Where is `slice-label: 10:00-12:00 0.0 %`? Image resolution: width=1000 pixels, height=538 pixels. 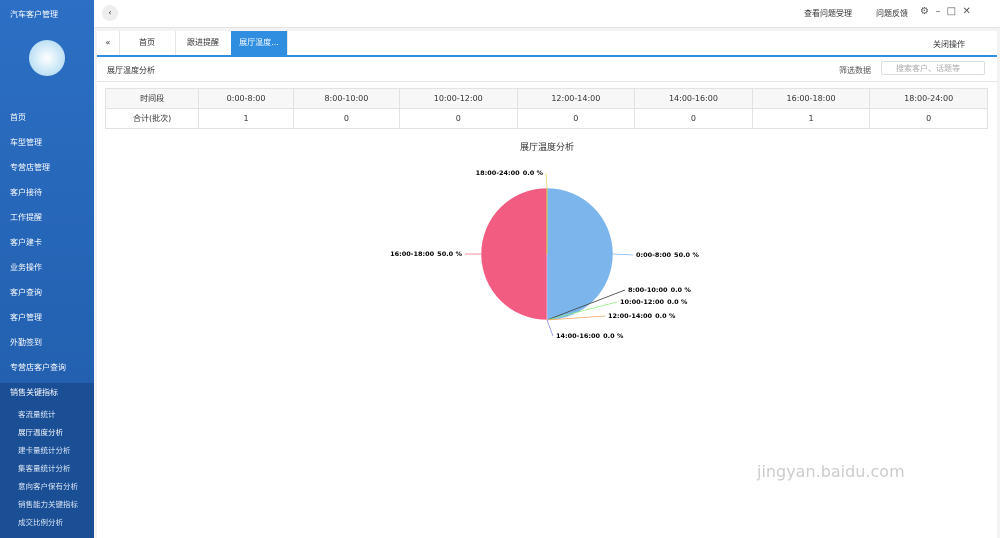
slice-label: 10:00-12:00 0.0 % is located at coordinates (654, 302).